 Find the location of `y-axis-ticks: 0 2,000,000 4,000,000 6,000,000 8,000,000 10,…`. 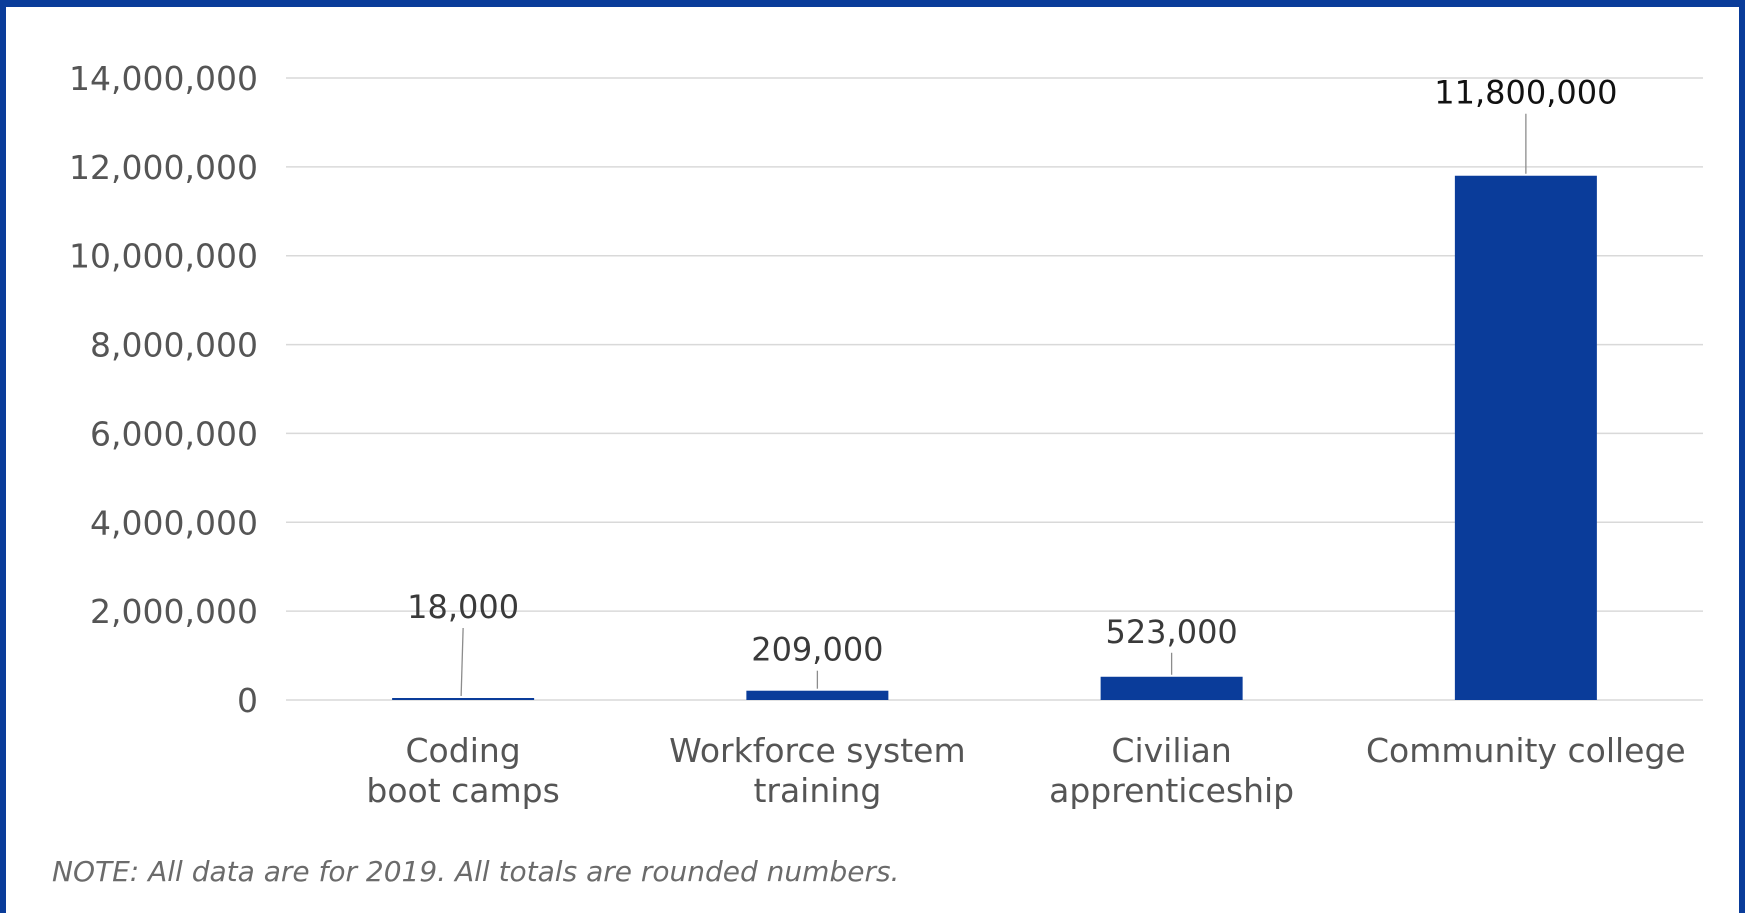

y-axis-ticks: 0 2,000,000 4,000,000 6,000,000 8,000,000 10,… is located at coordinates (163, 389).